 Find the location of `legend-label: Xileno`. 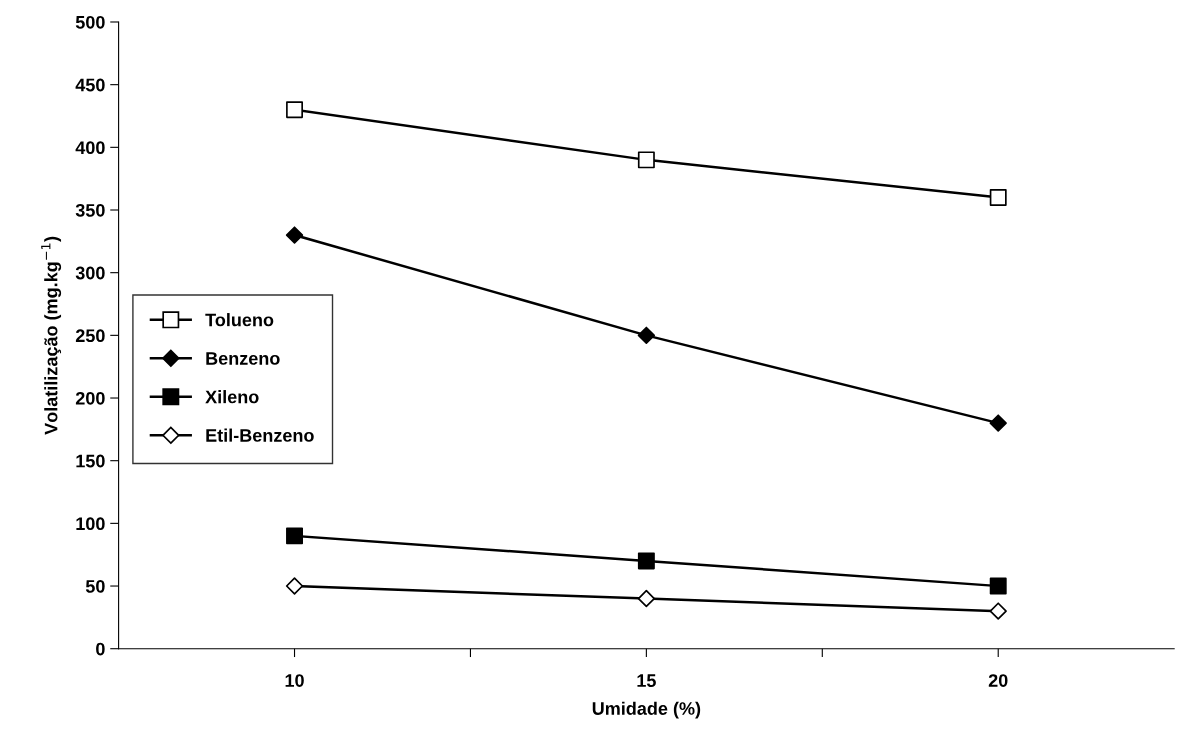

legend-label: Xileno is located at coordinates (232, 397).